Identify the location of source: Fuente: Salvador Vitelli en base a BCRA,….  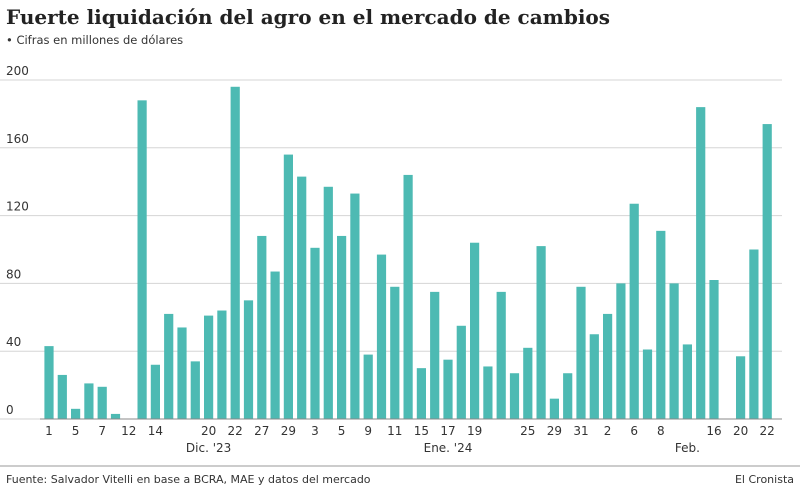
(188, 479).